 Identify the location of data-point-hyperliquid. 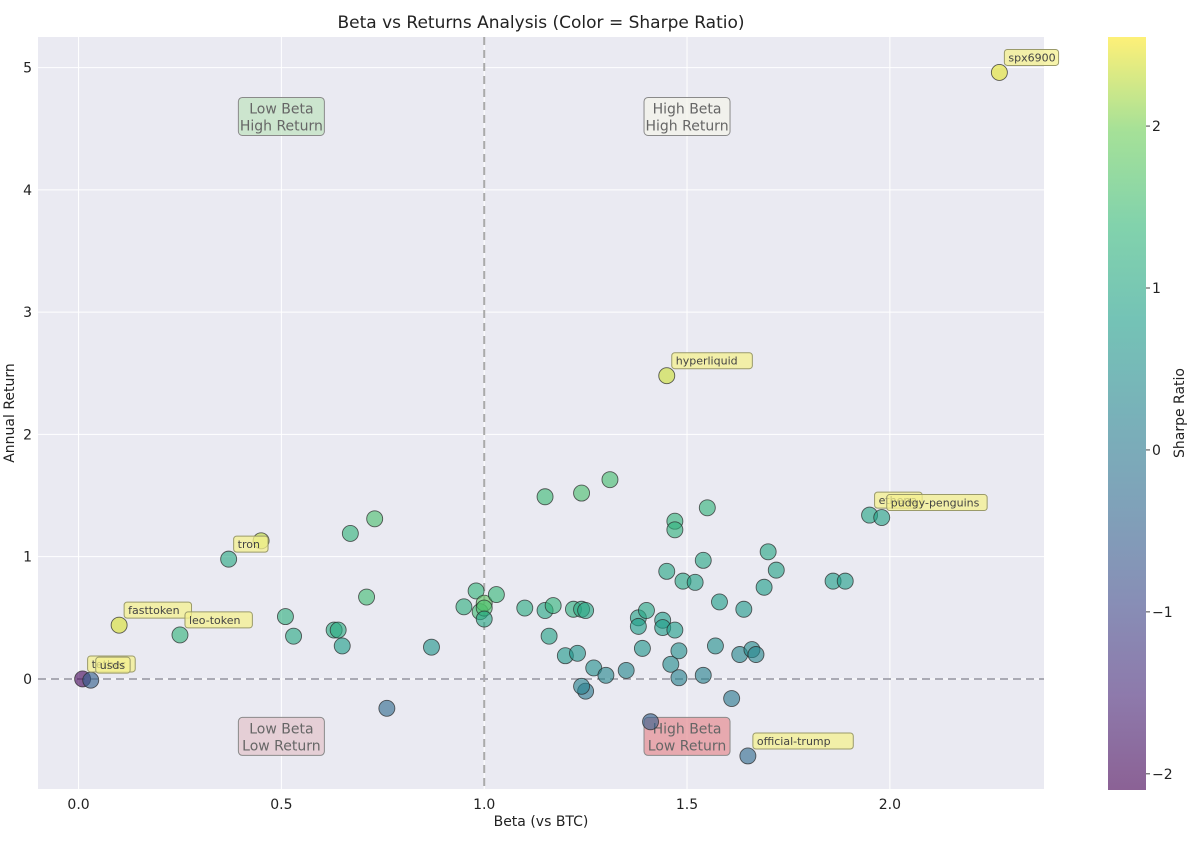
(667, 376).